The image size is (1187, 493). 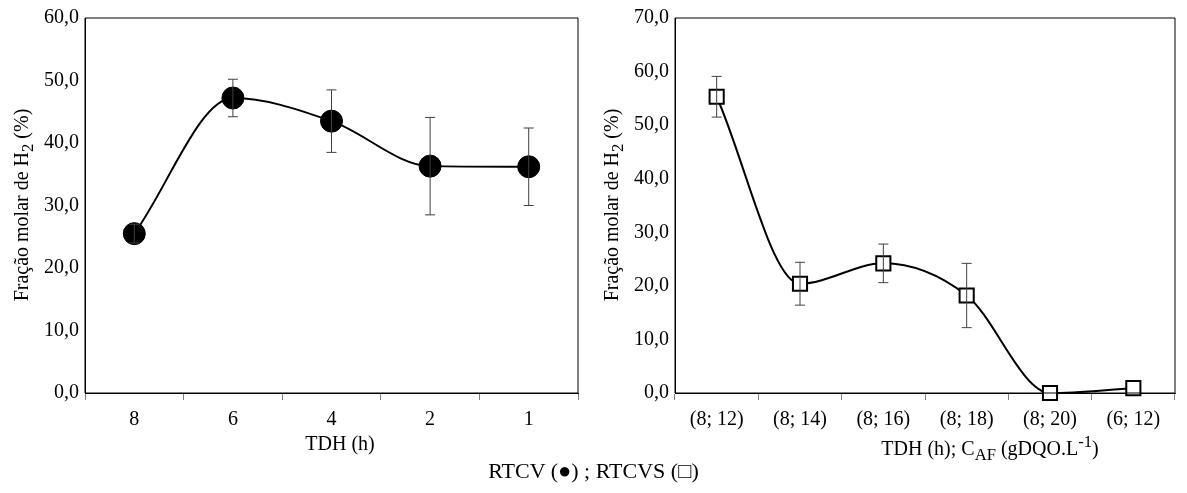 What do you see at coordinates (966, 419) in the screenshot?
I see `x-tick-label: (8; 18)` at bounding box center [966, 419].